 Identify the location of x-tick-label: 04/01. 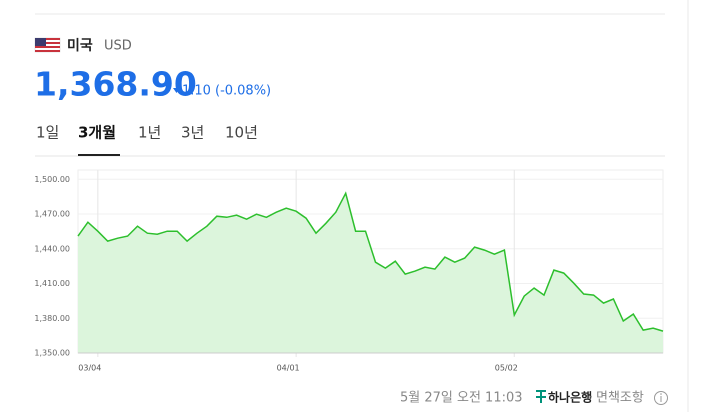
(288, 368).